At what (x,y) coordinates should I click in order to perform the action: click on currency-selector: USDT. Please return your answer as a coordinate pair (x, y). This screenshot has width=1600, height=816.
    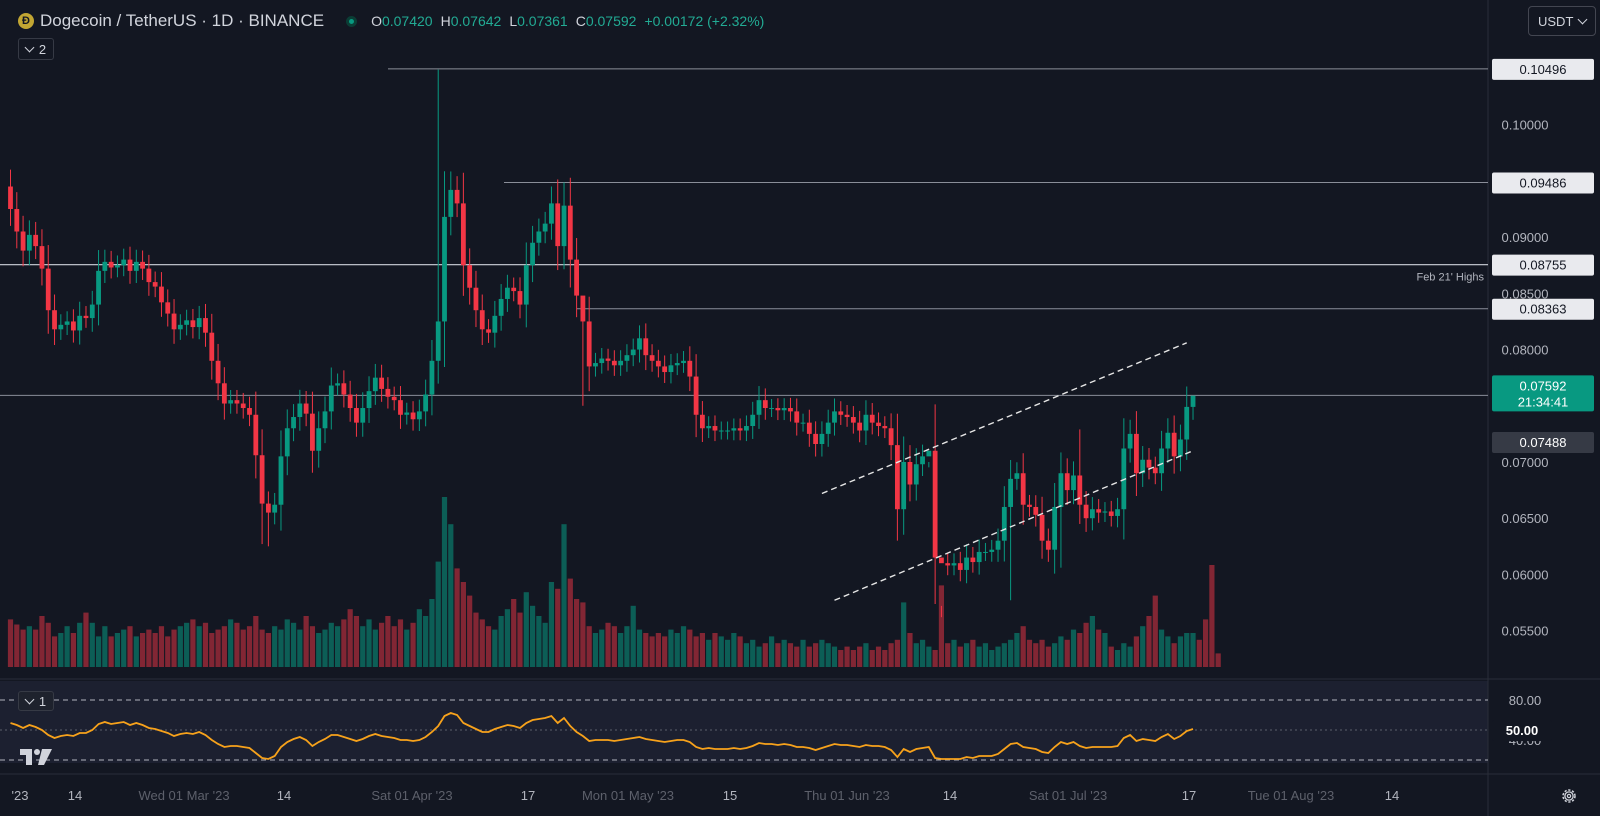
    Looking at the image, I should click on (1562, 21).